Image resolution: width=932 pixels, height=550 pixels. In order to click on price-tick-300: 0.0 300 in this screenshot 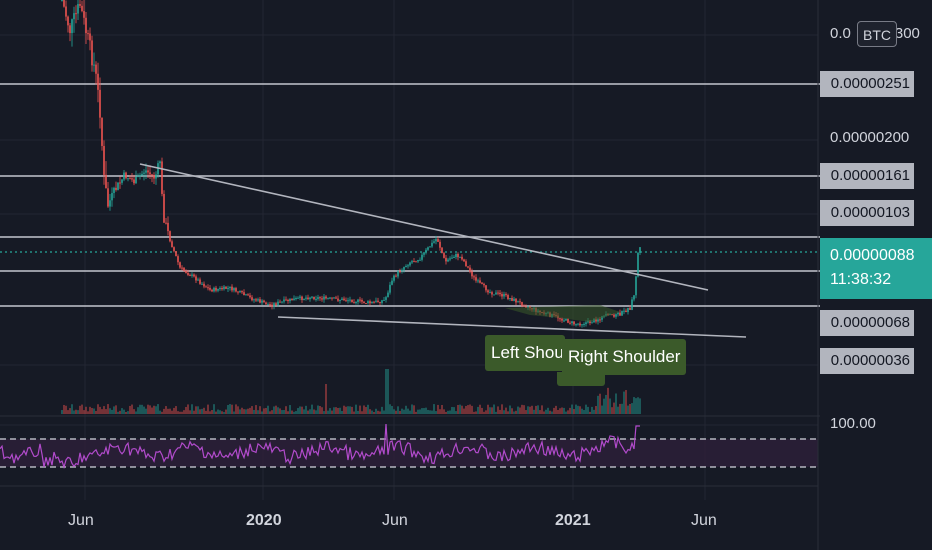, I will do `click(875, 33)`.